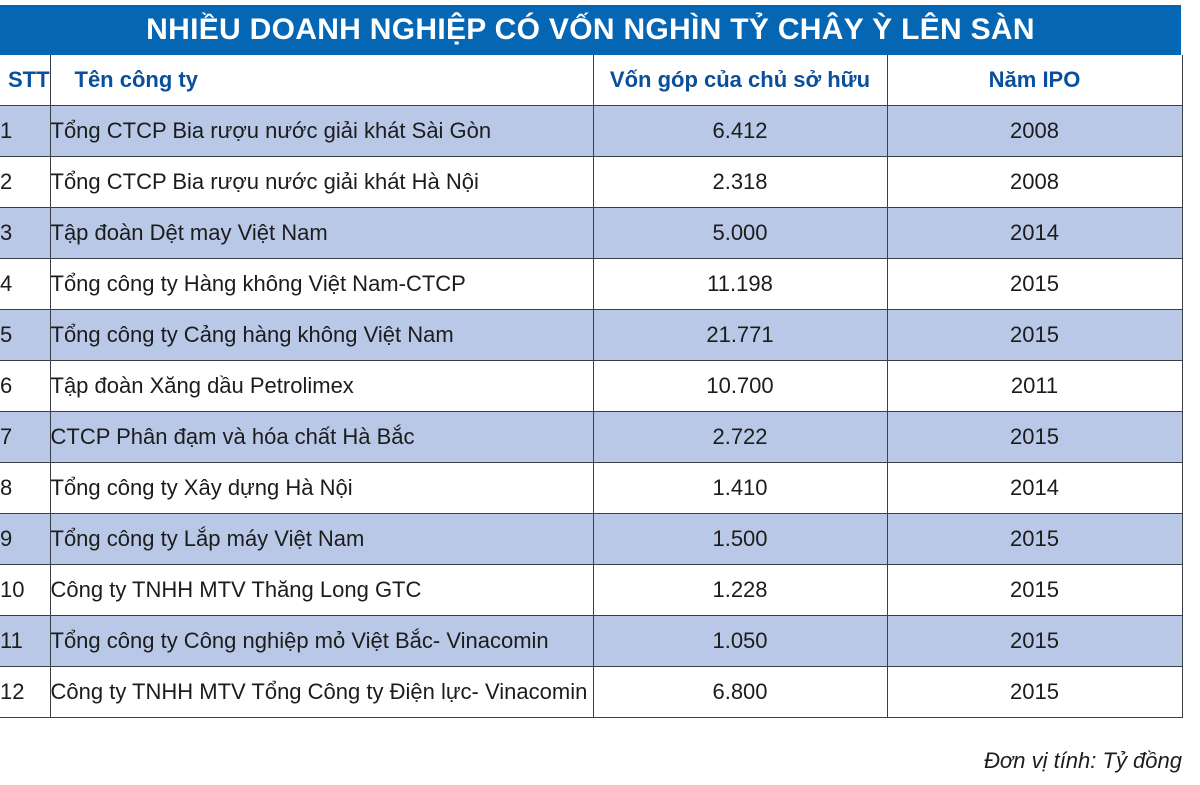 The image size is (1200, 785). Describe the element at coordinates (25, 233) in the screenshot. I see `cell-stt: 3` at that location.